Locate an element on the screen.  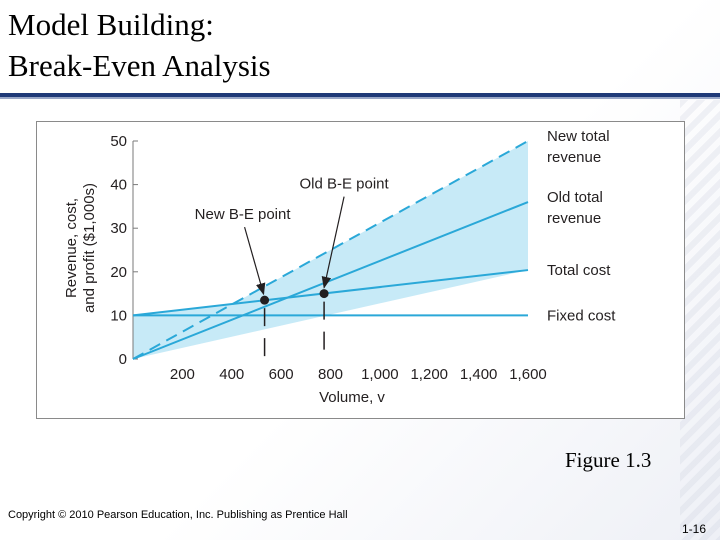
x-axis-label: Volume, v is located at coordinates (352, 397).